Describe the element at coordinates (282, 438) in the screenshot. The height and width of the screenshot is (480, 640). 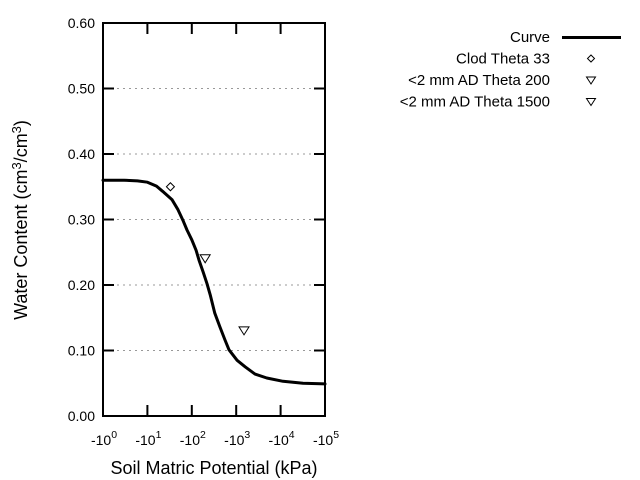
I see `x-tick-label: -104` at that location.